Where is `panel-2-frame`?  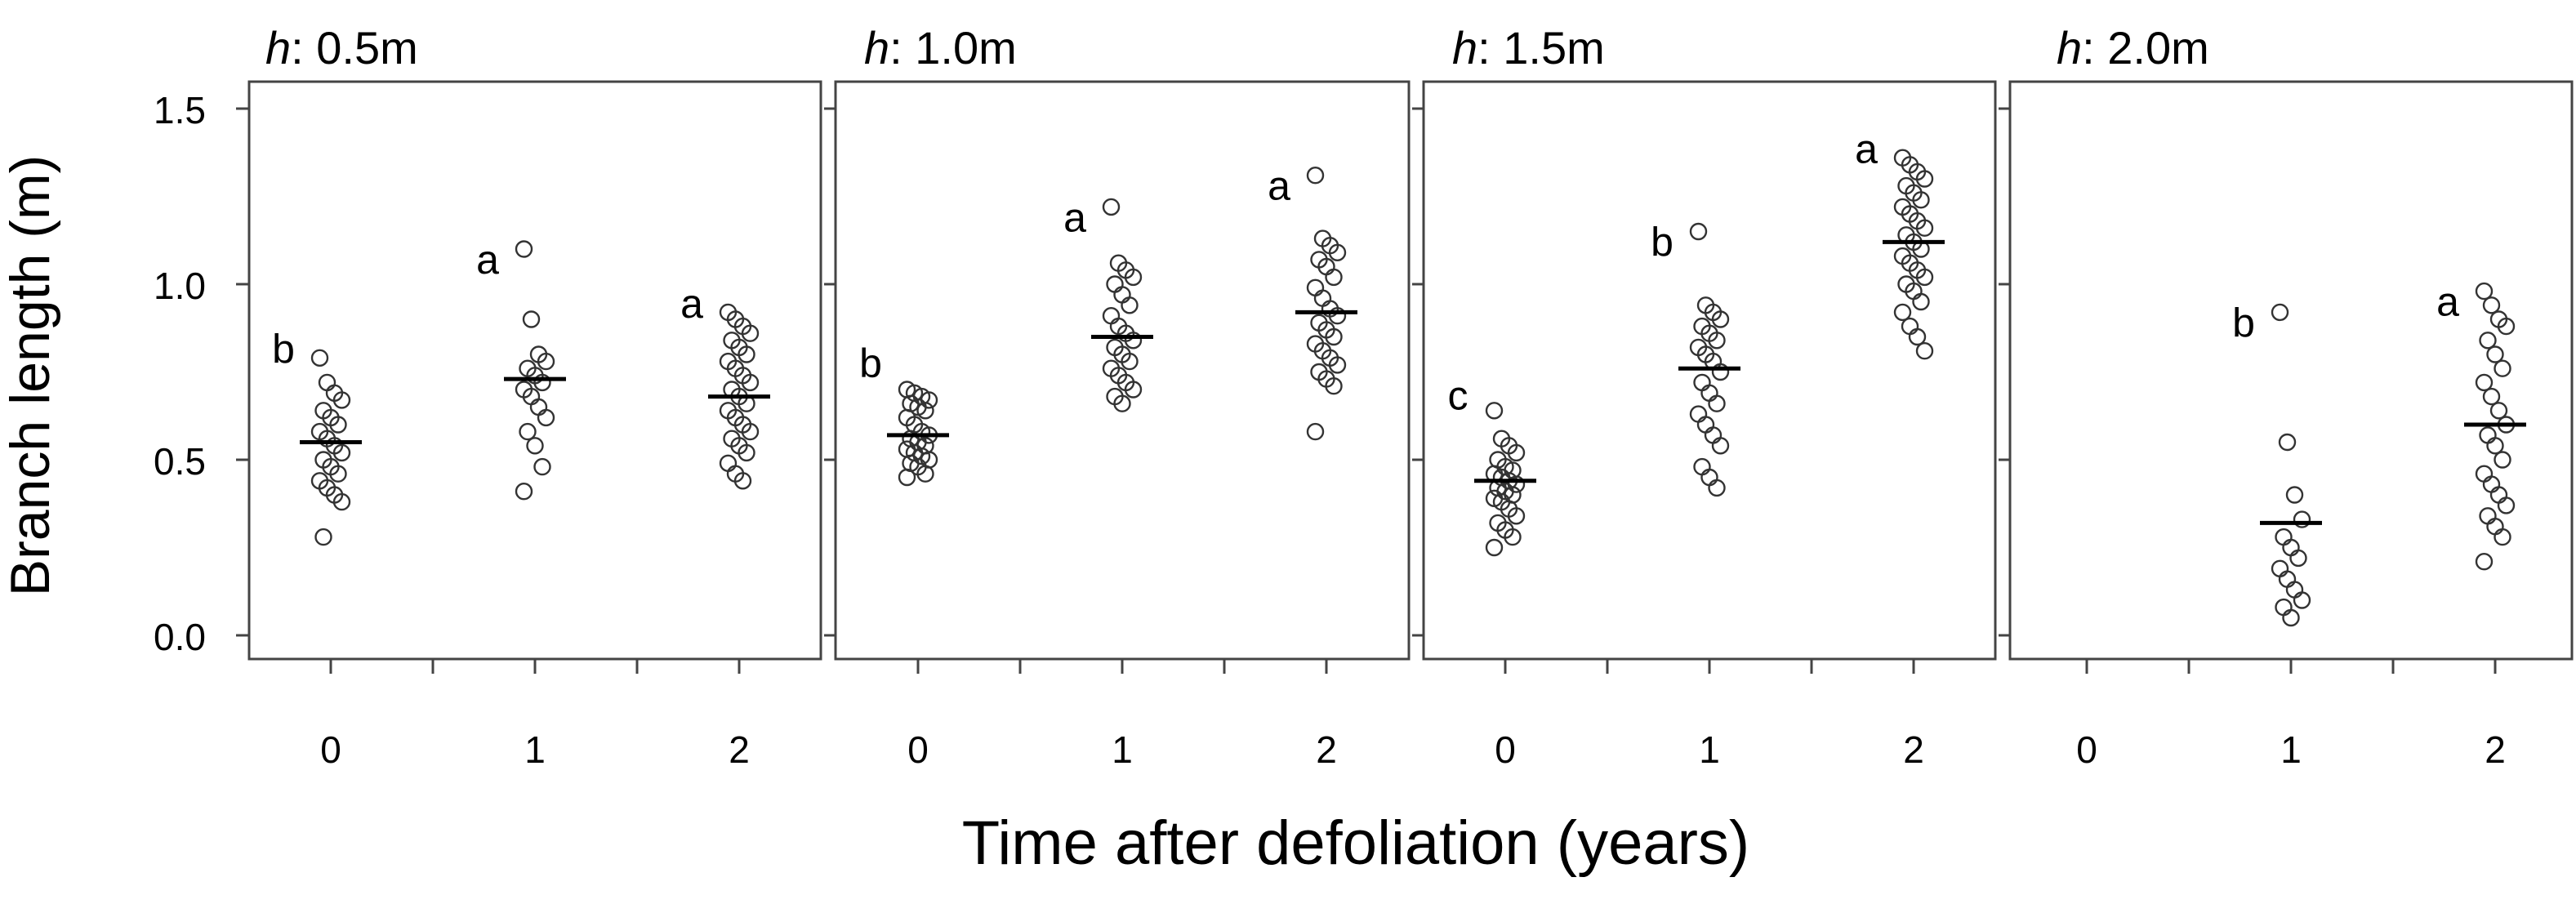 panel-2-frame is located at coordinates (1122, 370).